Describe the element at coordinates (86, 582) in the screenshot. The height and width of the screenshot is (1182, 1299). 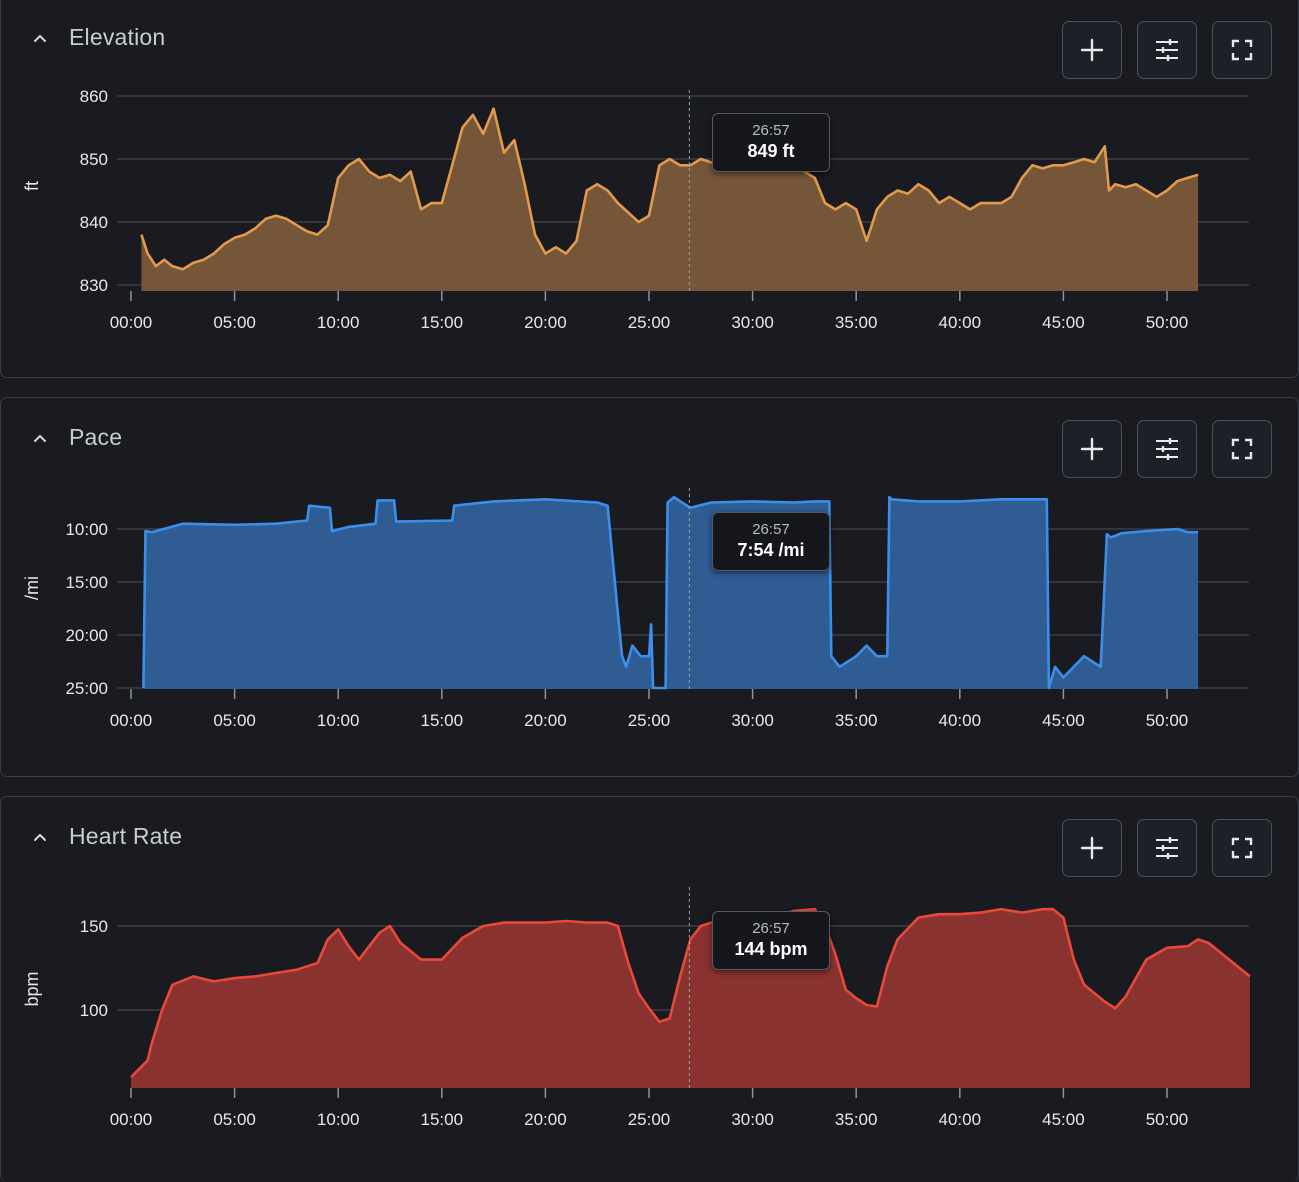
I see `y-tick-label: 15:00` at that location.